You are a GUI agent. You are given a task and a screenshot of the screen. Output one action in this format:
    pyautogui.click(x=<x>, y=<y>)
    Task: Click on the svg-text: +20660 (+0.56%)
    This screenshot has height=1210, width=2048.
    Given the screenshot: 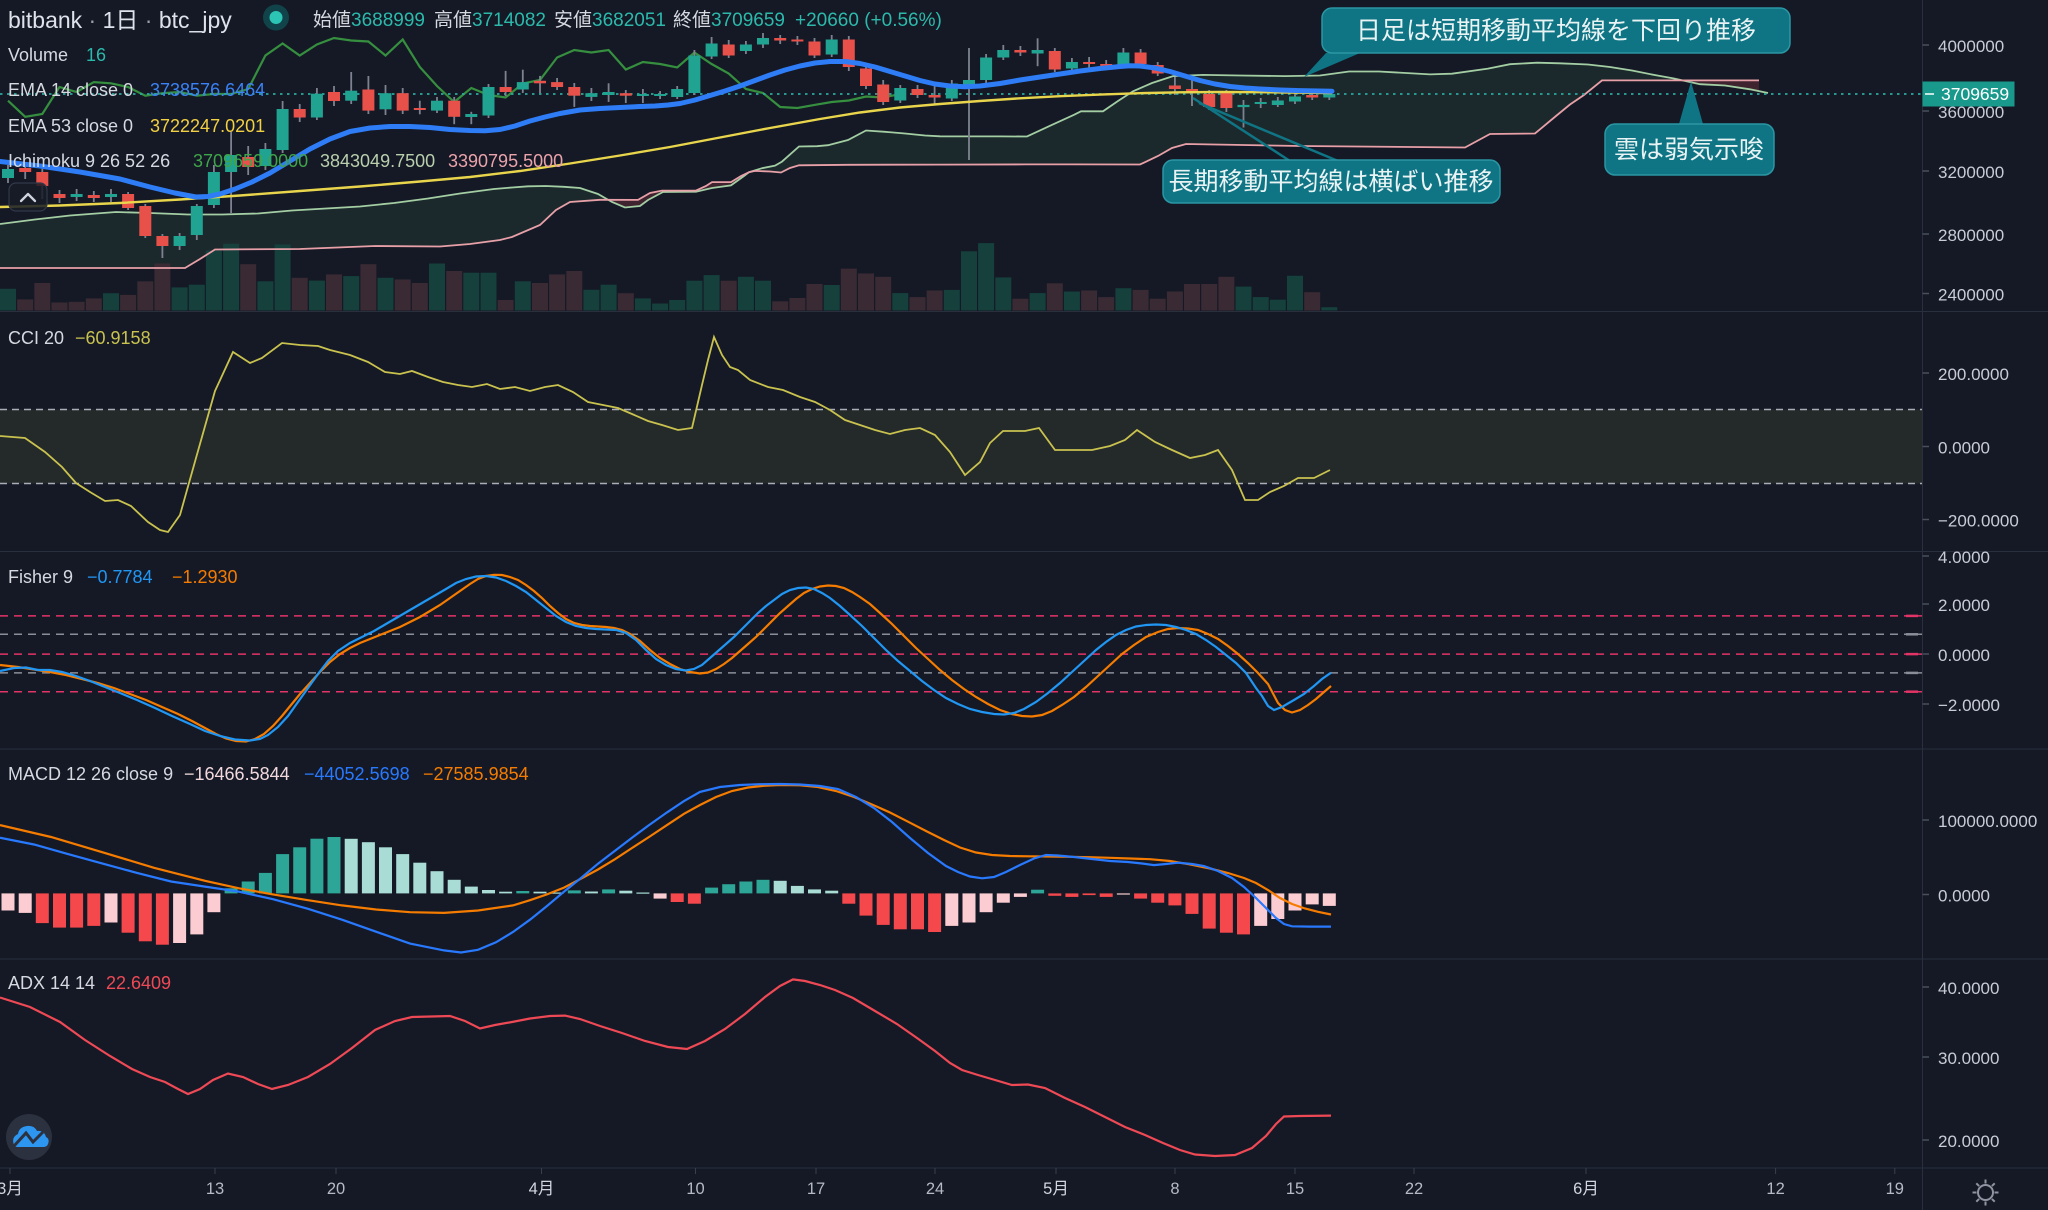 What is the action you would take?
    pyautogui.click(x=868, y=20)
    